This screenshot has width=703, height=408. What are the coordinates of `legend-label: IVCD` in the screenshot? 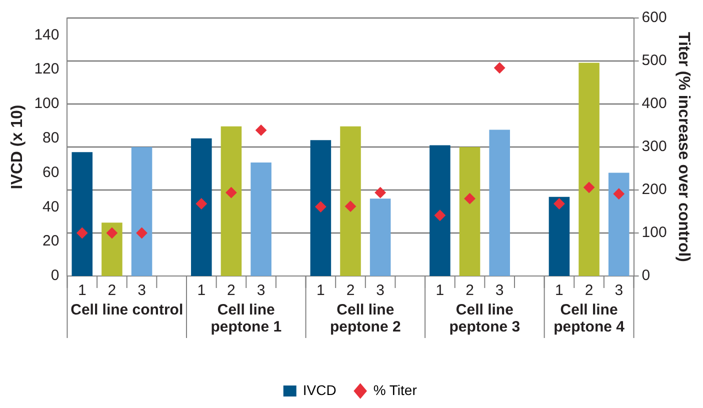 It's located at (319, 390).